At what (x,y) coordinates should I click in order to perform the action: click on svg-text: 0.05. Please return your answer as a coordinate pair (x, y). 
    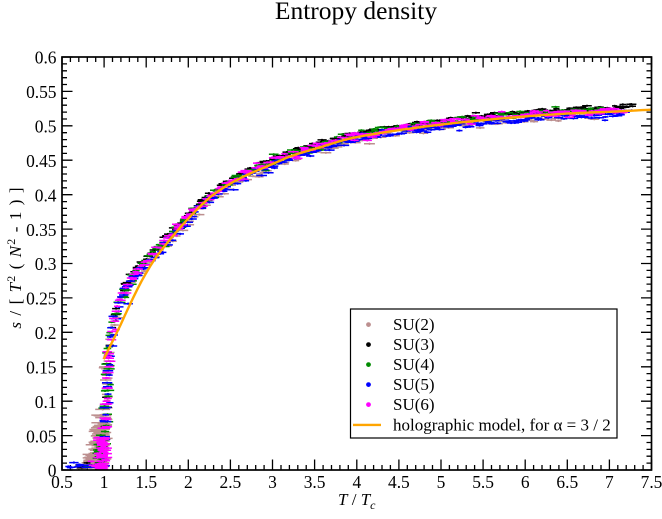
    Looking at the image, I should click on (41, 436).